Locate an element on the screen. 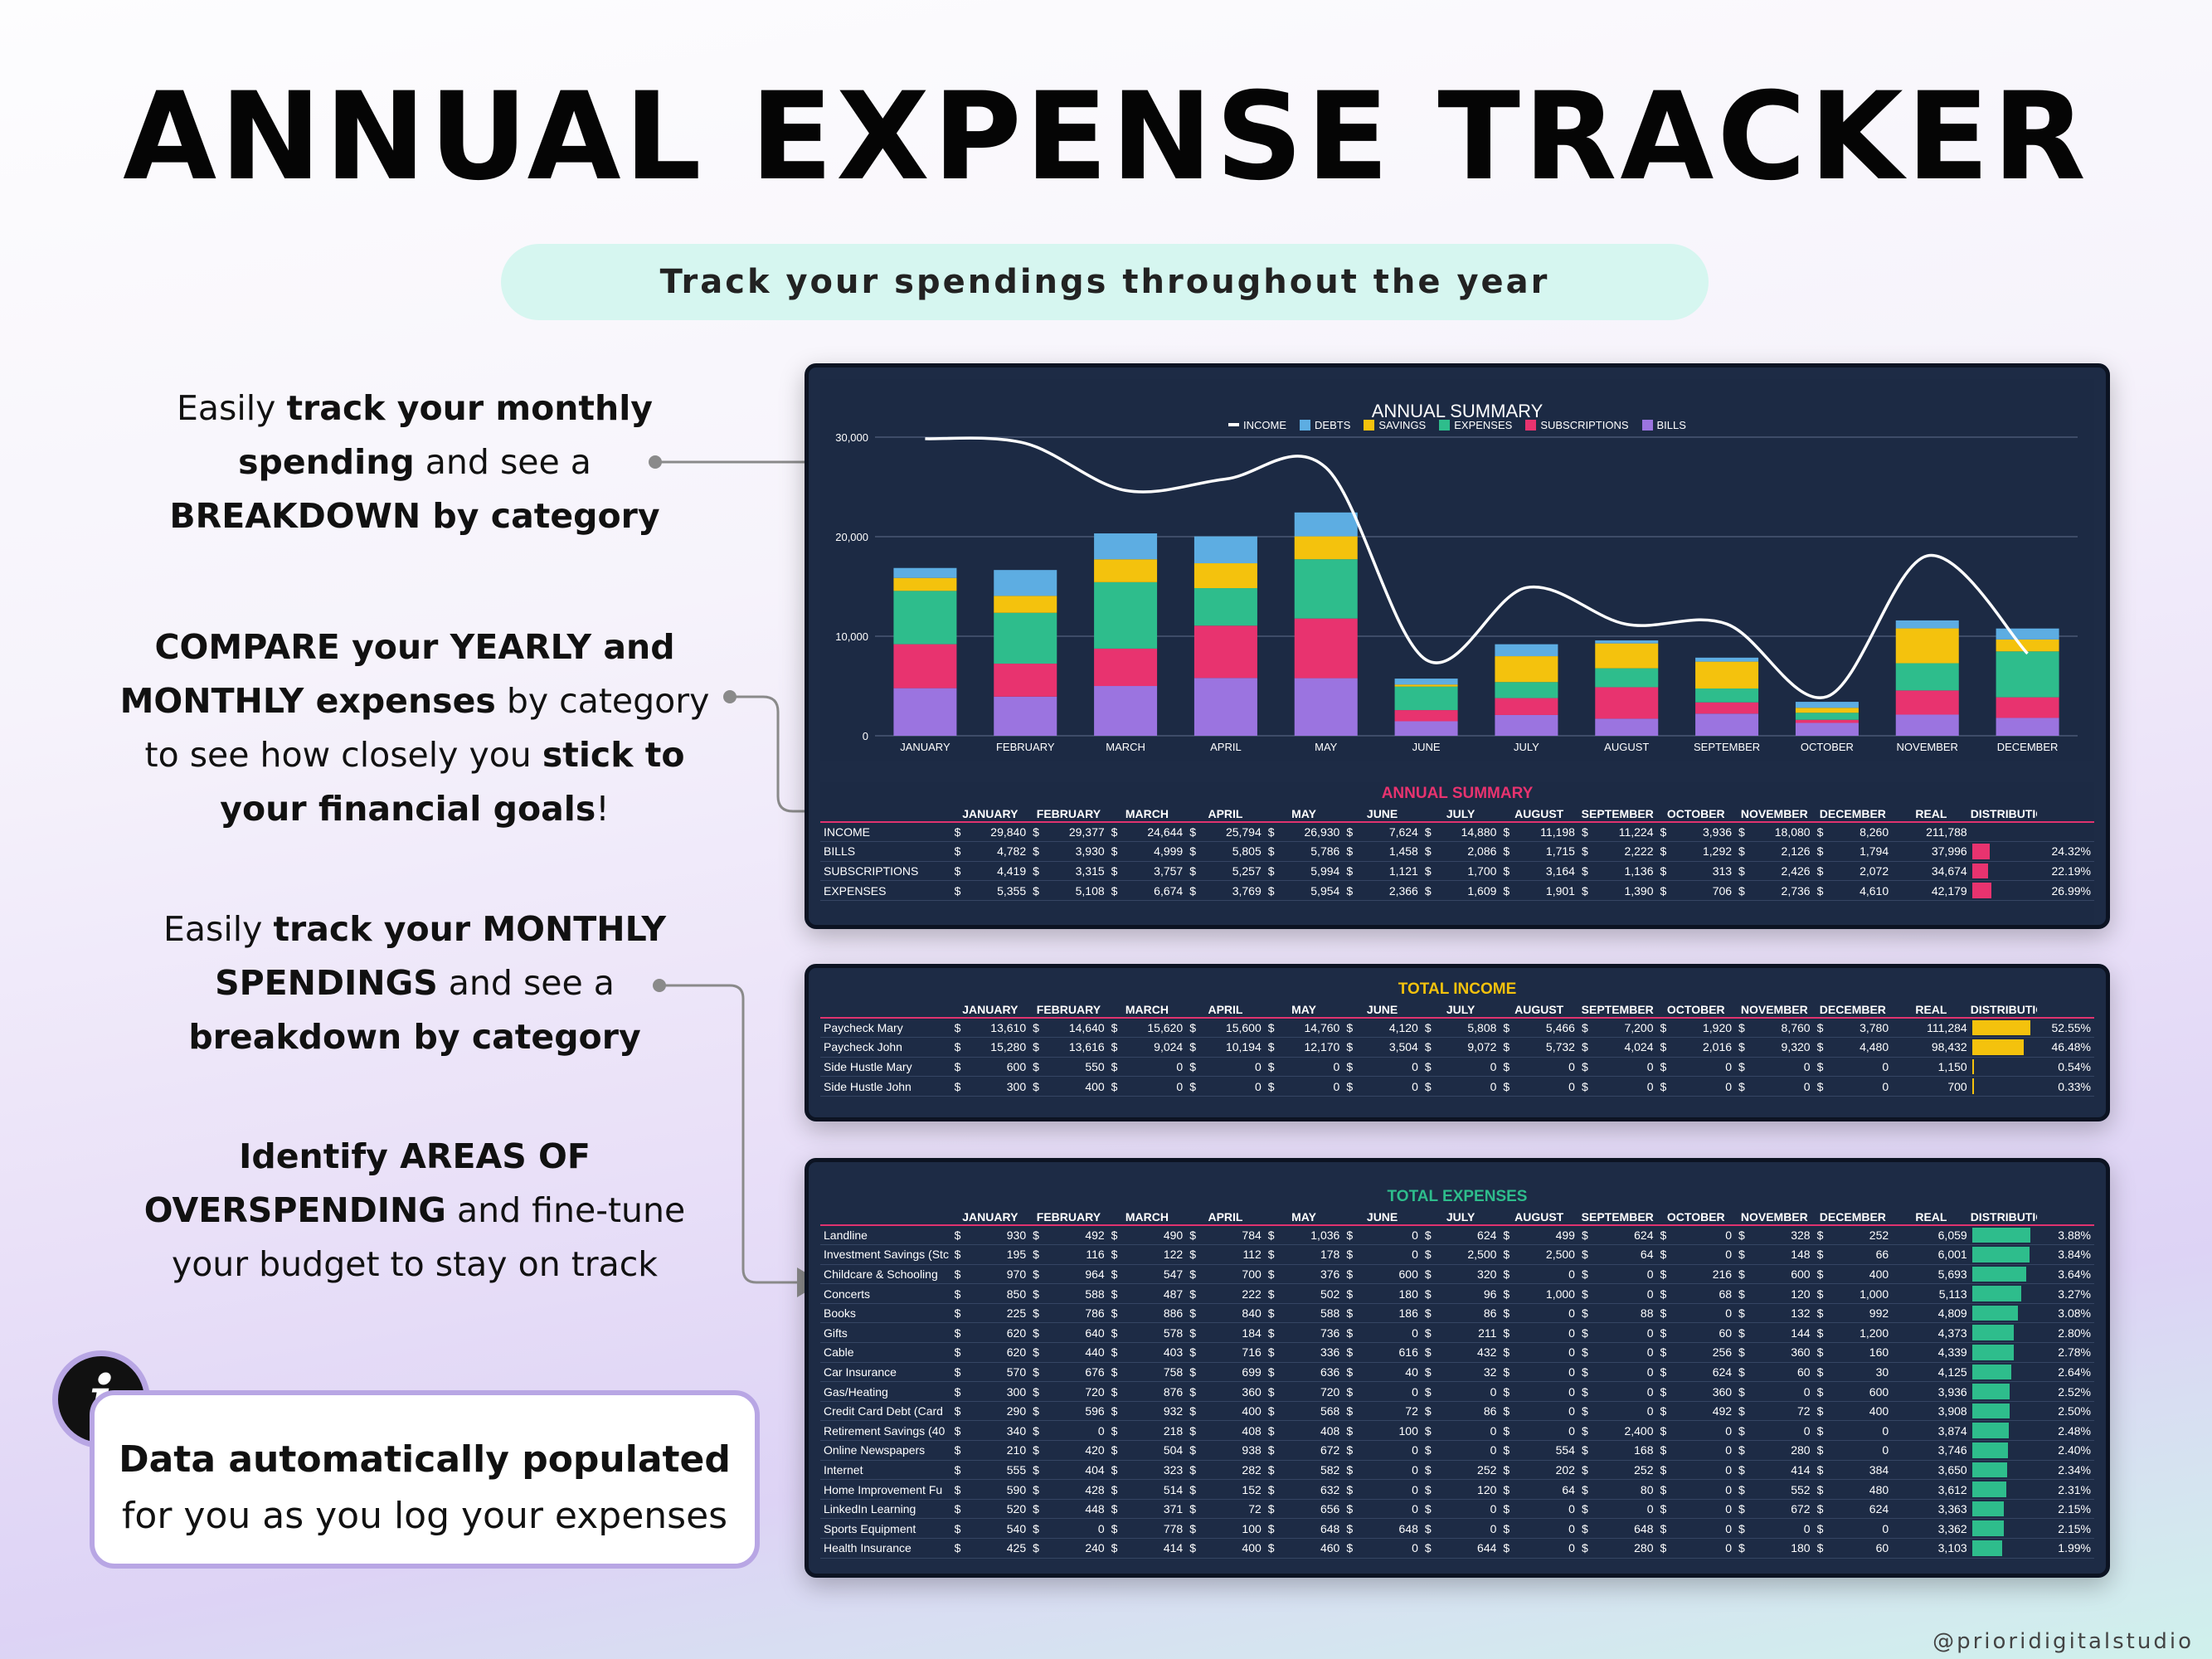 This screenshot has height=1659, width=2212. legend-item-bills: BILLS is located at coordinates (1663, 425).